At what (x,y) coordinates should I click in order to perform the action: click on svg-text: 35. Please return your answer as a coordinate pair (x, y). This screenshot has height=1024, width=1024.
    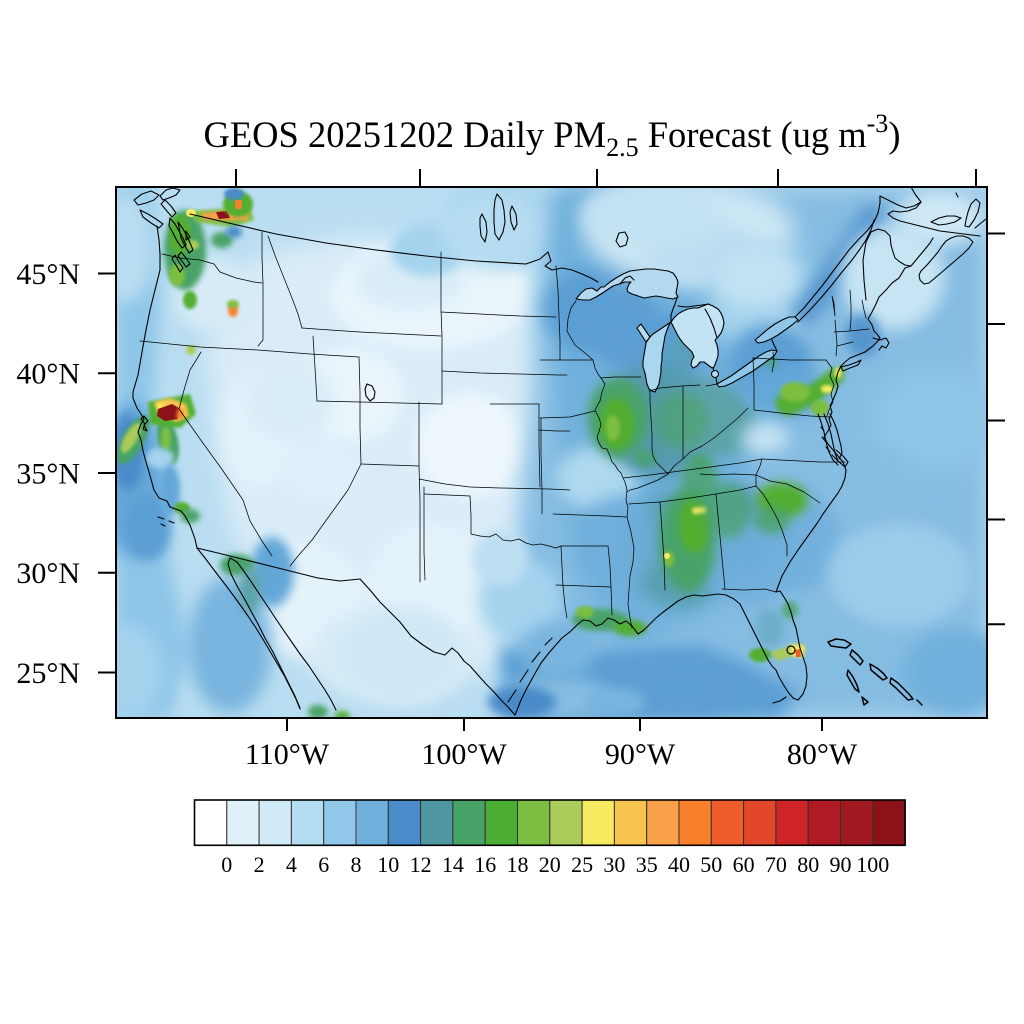
    Looking at the image, I should click on (647, 864).